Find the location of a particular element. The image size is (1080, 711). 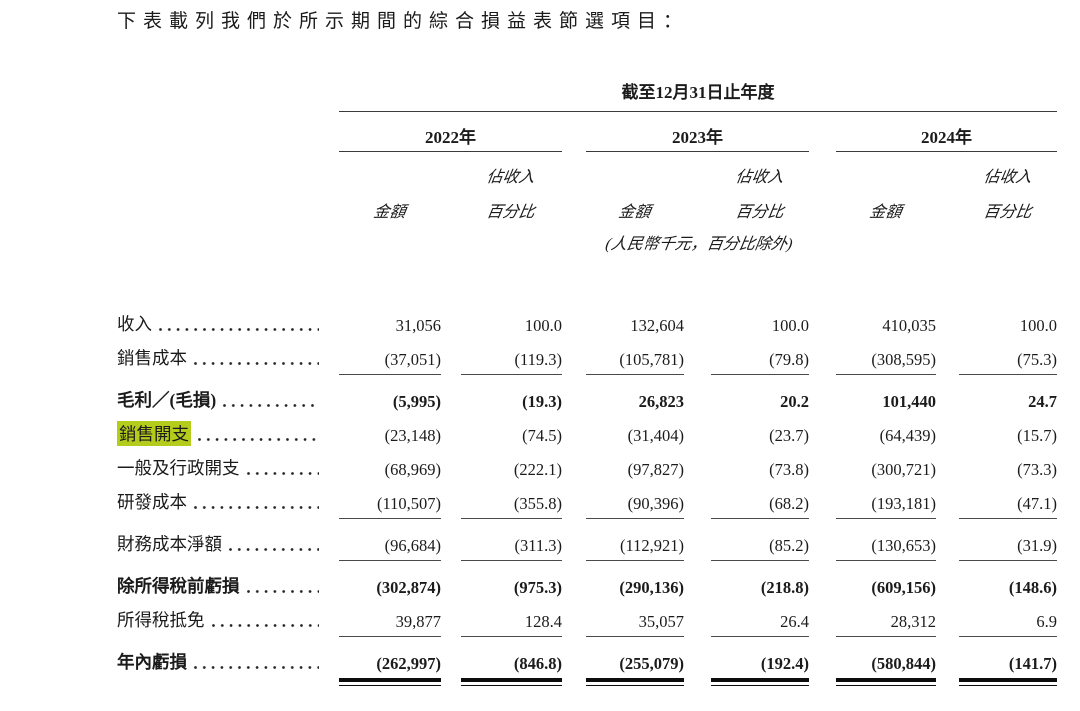

row-label: 收入 is located at coordinates (134, 324).